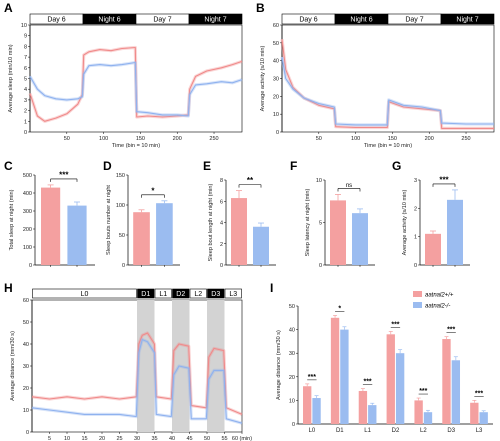 The height and width of the screenshot is (441, 500). Describe the element at coordinates (431, 214) in the screenshot. I see `panel-g-activity-bar: 0 1 2 3 Average activity (s/10 min) G ***` at that location.